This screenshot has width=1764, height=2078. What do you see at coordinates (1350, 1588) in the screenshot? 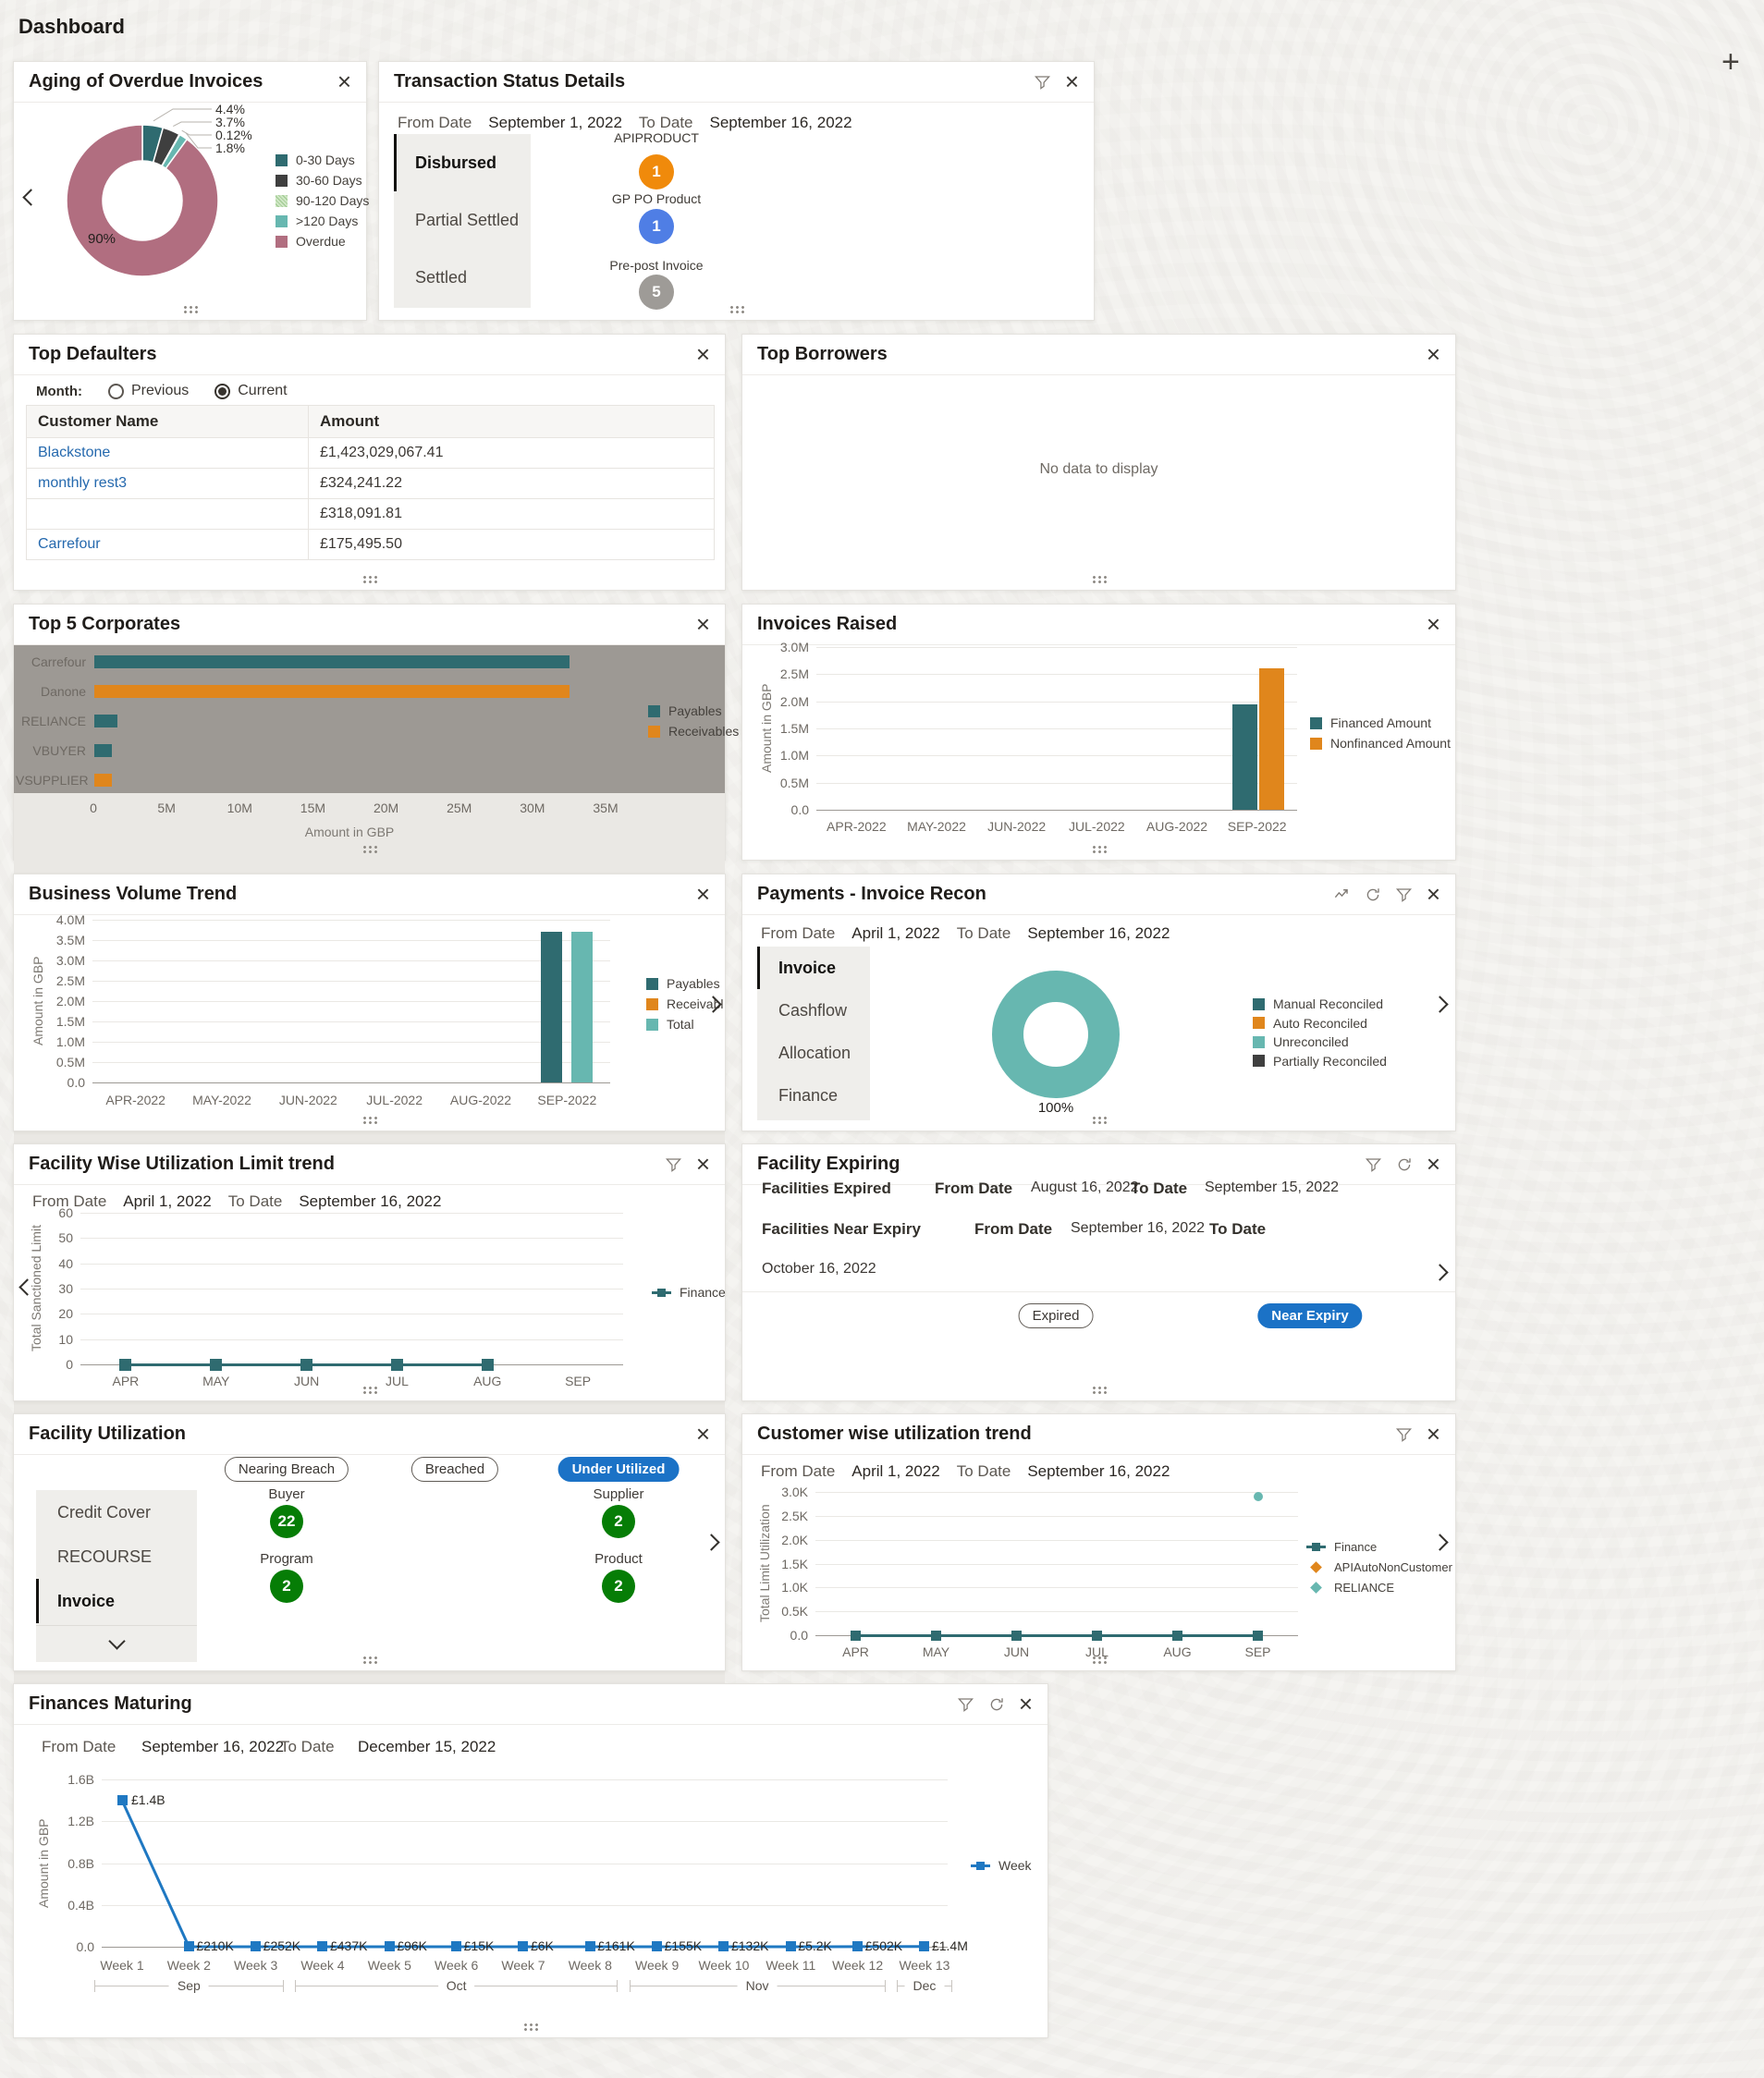
I see `legend-item: RELIANCE` at bounding box center [1350, 1588].